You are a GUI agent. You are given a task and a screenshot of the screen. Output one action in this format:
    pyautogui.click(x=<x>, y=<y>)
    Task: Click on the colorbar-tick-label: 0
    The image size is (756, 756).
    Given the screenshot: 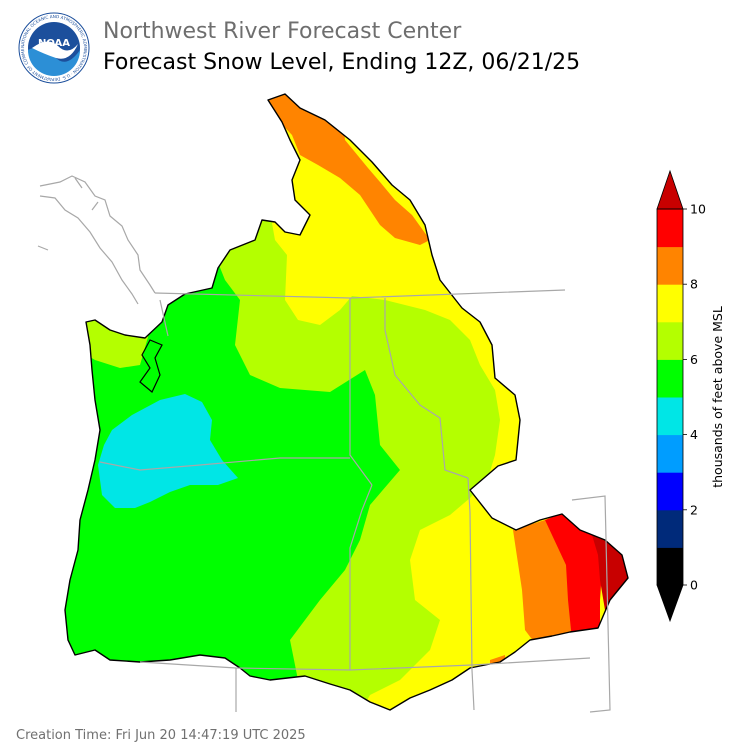 What is the action you would take?
    pyautogui.click(x=694, y=585)
    